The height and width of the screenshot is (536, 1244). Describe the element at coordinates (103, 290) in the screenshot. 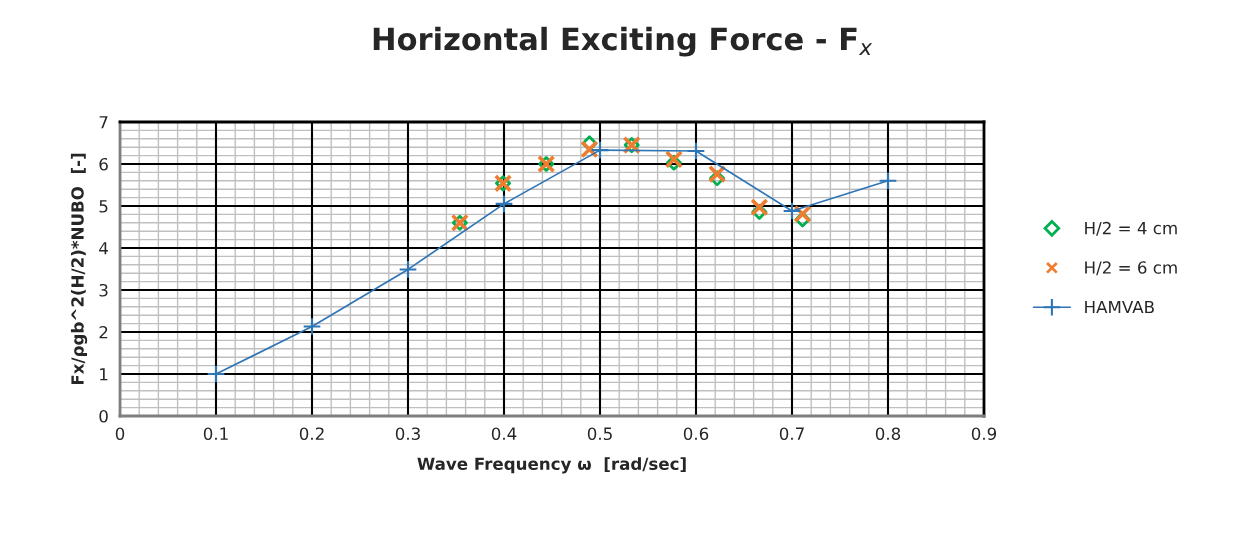

I see `y-tick-label: 3` at that location.